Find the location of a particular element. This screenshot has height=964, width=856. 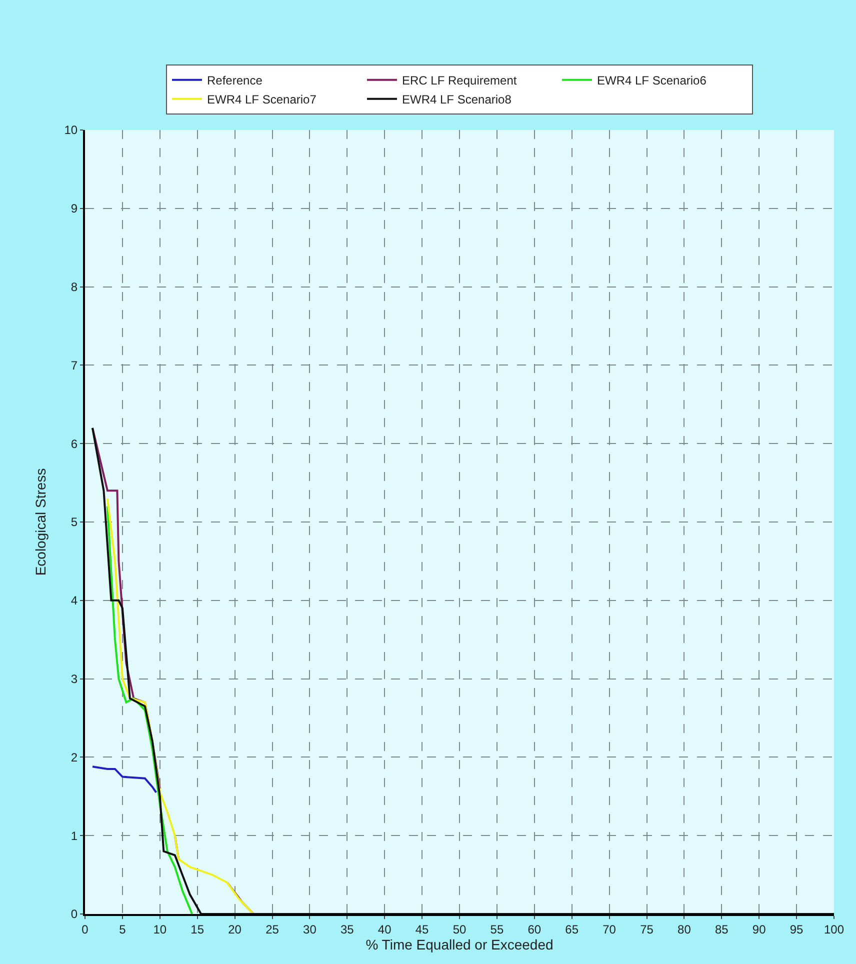

y-axis-title: Ecological Stress is located at coordinates (40, 522).